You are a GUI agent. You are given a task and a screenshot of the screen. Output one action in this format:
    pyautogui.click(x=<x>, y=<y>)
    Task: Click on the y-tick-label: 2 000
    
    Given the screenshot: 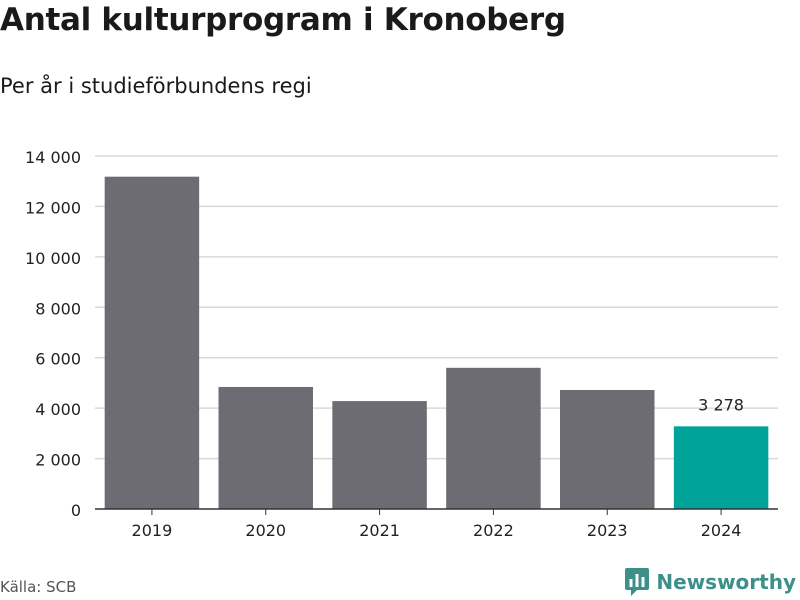 What is the action you would take?
    pyautogui.click(x=58, y=460)
    